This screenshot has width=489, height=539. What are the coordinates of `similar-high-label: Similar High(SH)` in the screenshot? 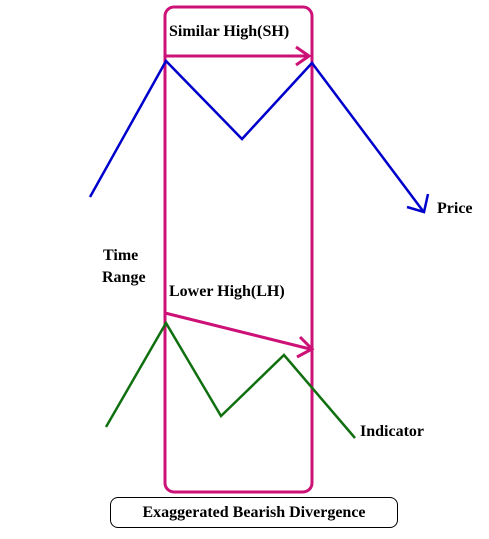 It's located at (229, 31).